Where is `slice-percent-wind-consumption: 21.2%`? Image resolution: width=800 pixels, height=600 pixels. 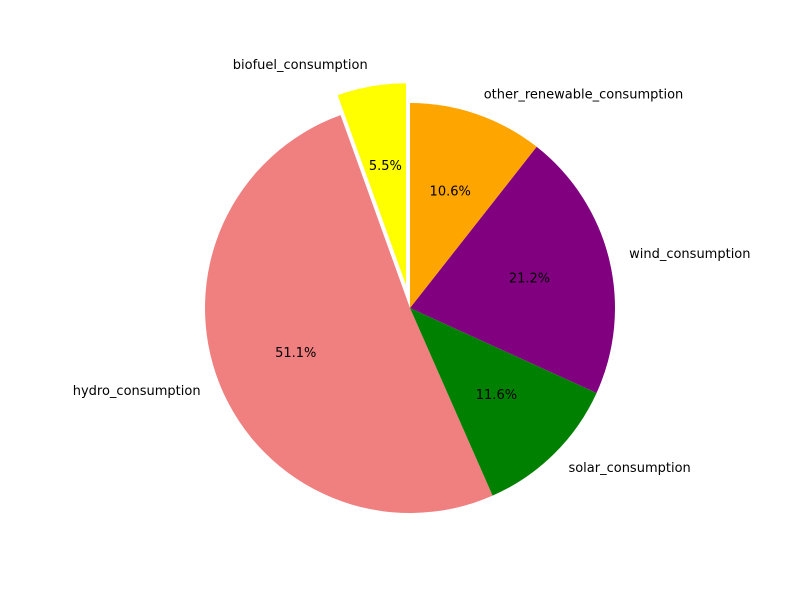 slice-percent-wind-consumption: 21.2% is located at coordinates (529, 278).